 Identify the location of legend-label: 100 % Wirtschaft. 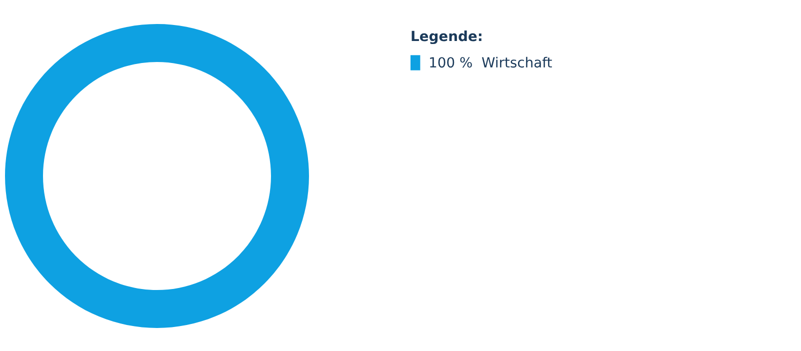
(491, 62).